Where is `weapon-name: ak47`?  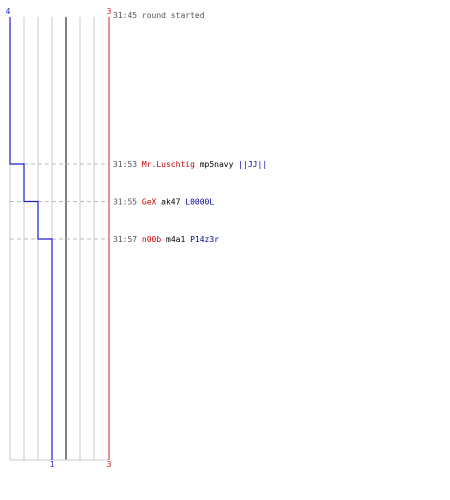 weapon-name: ak47 is located at coordinates (173, 202).